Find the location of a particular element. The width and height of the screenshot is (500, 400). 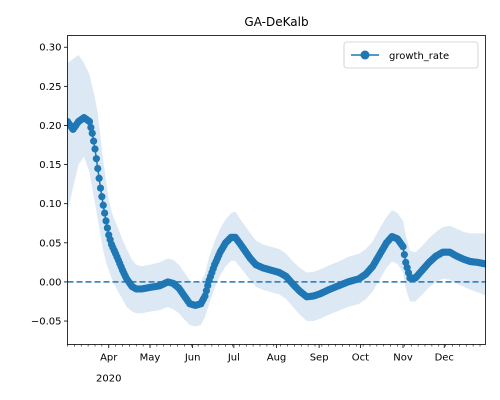

y-tick-label: −0.05 is located at coordinates (46, 322).